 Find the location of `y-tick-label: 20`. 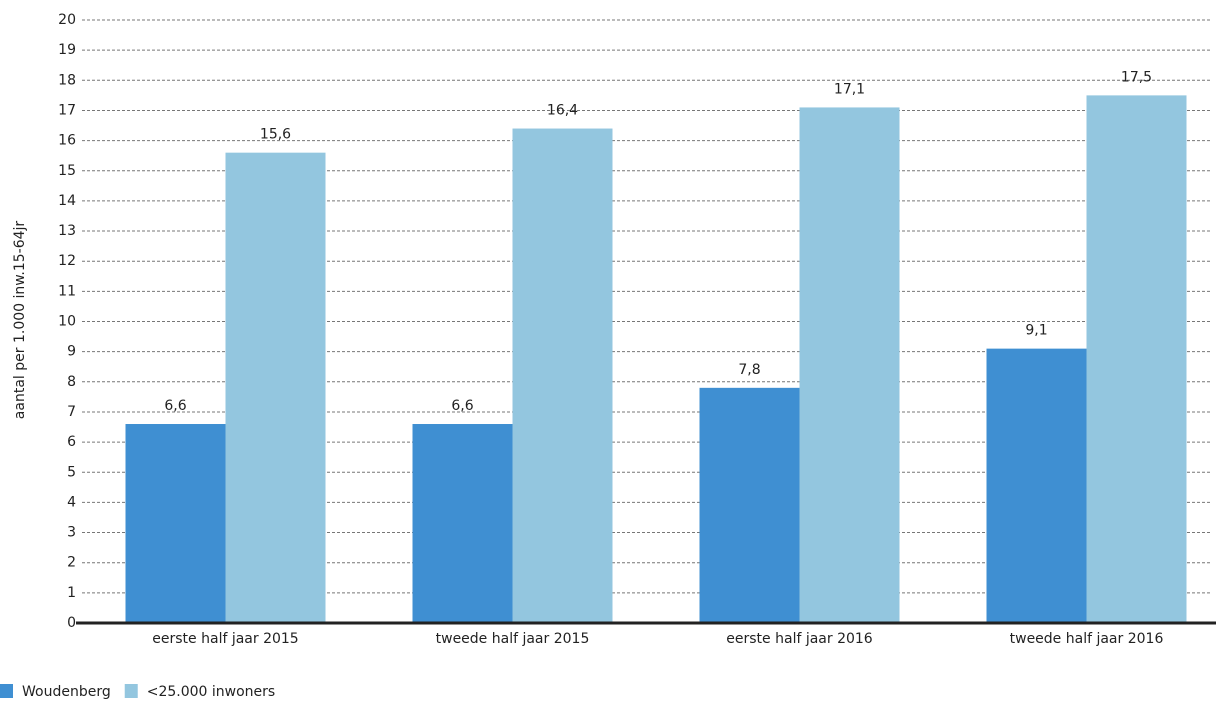

y-tick-label: 20 is located at coordinates (67, 20).